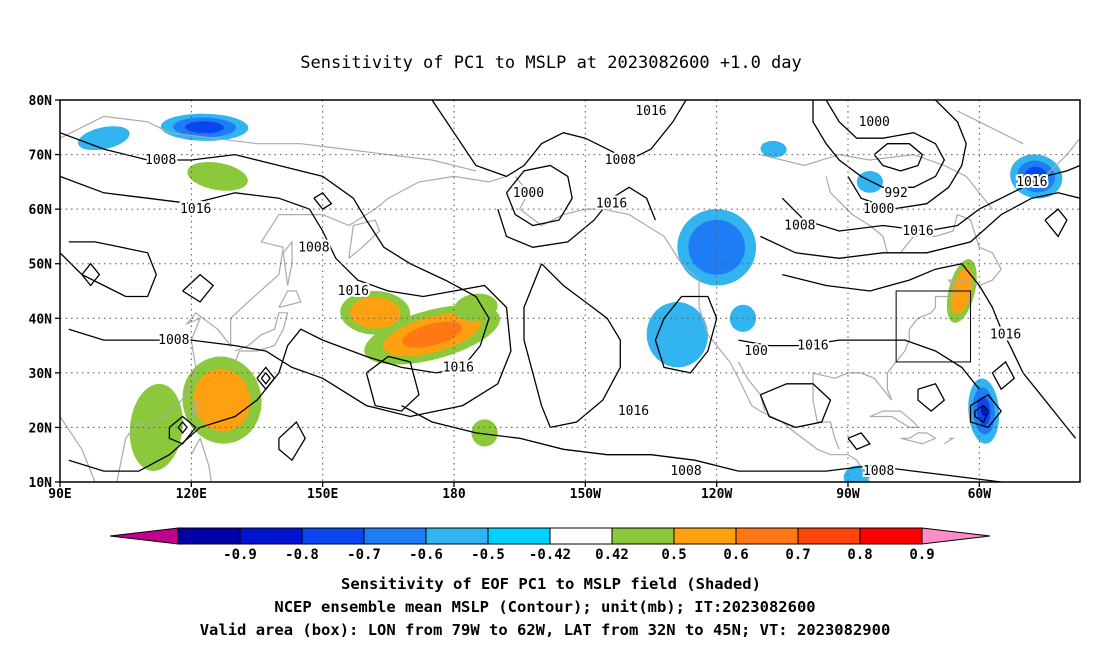 This screenshot has width=1100, height=650. I want to click on colorbar-label: -0.6, so click(426, 555).